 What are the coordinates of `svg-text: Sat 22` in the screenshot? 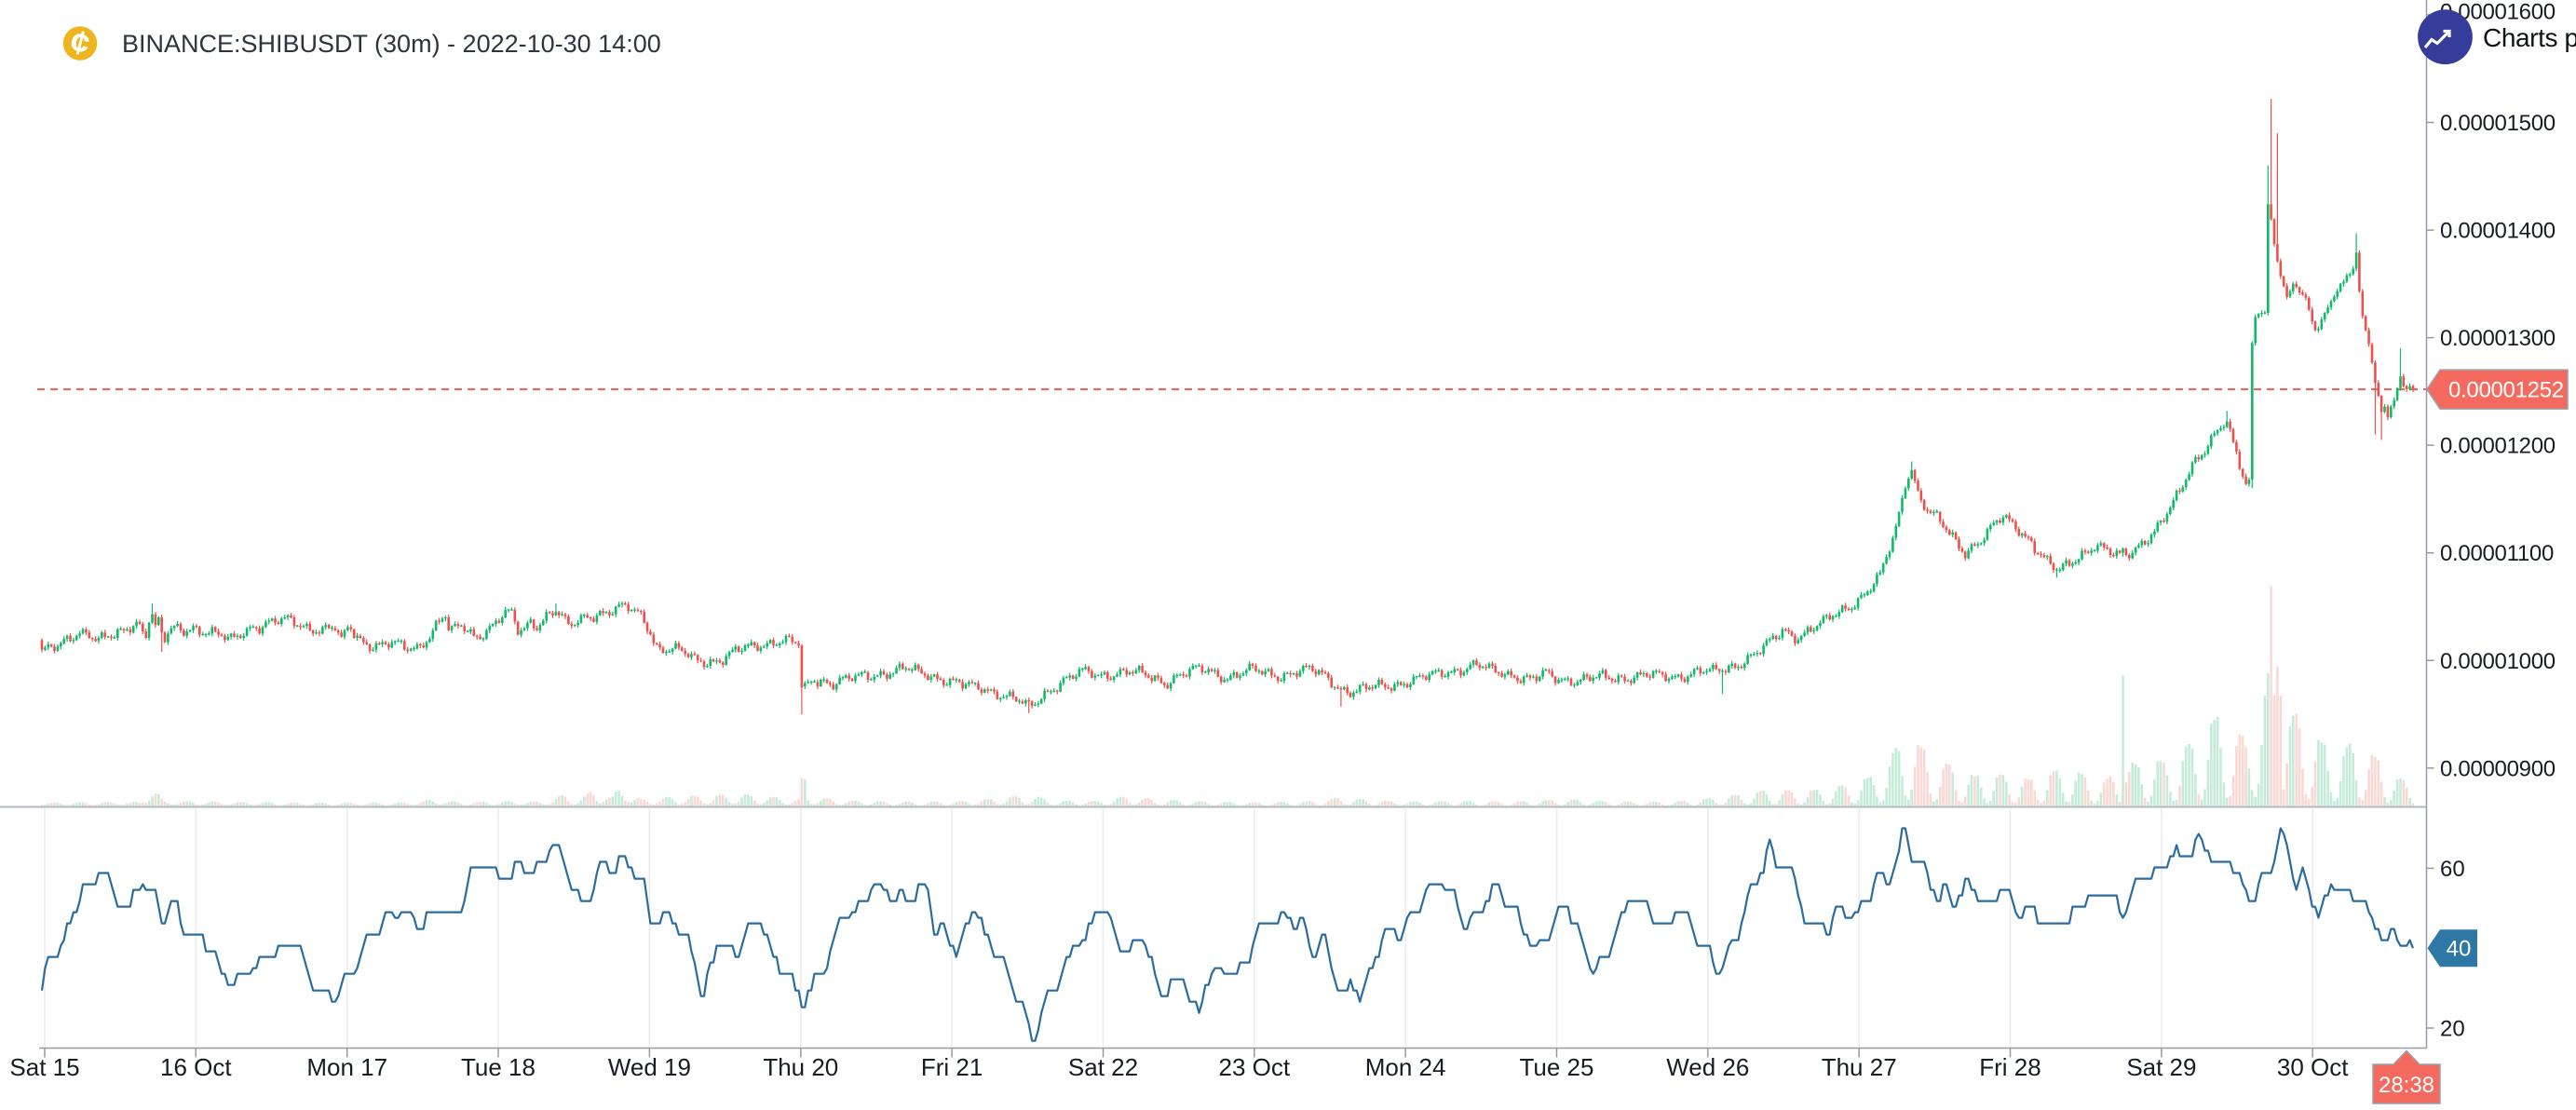 It's located at (1103, 1067).